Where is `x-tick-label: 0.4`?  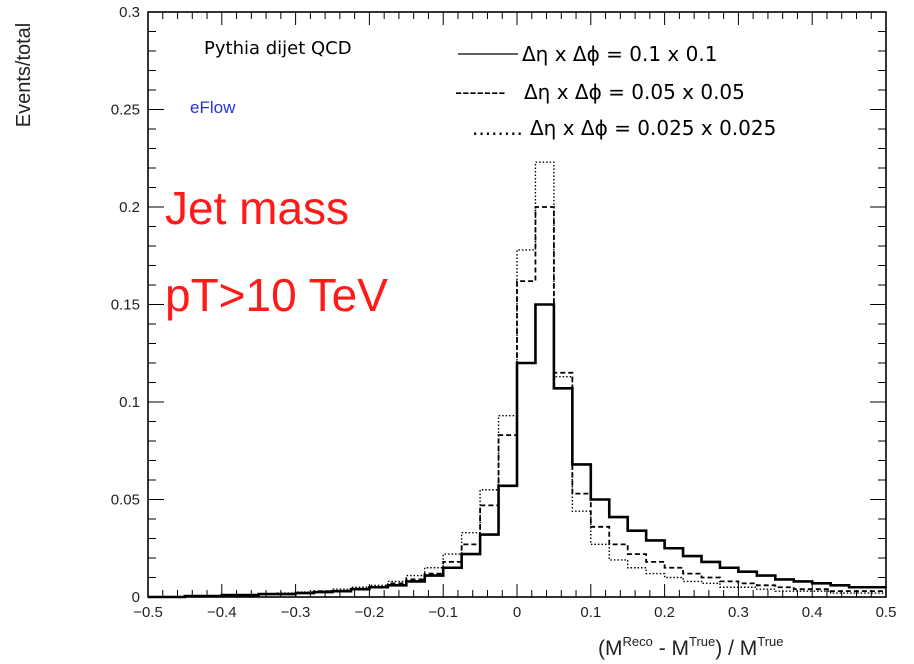
x-tick-label: 0.4 is located at coordinates (812, 612).